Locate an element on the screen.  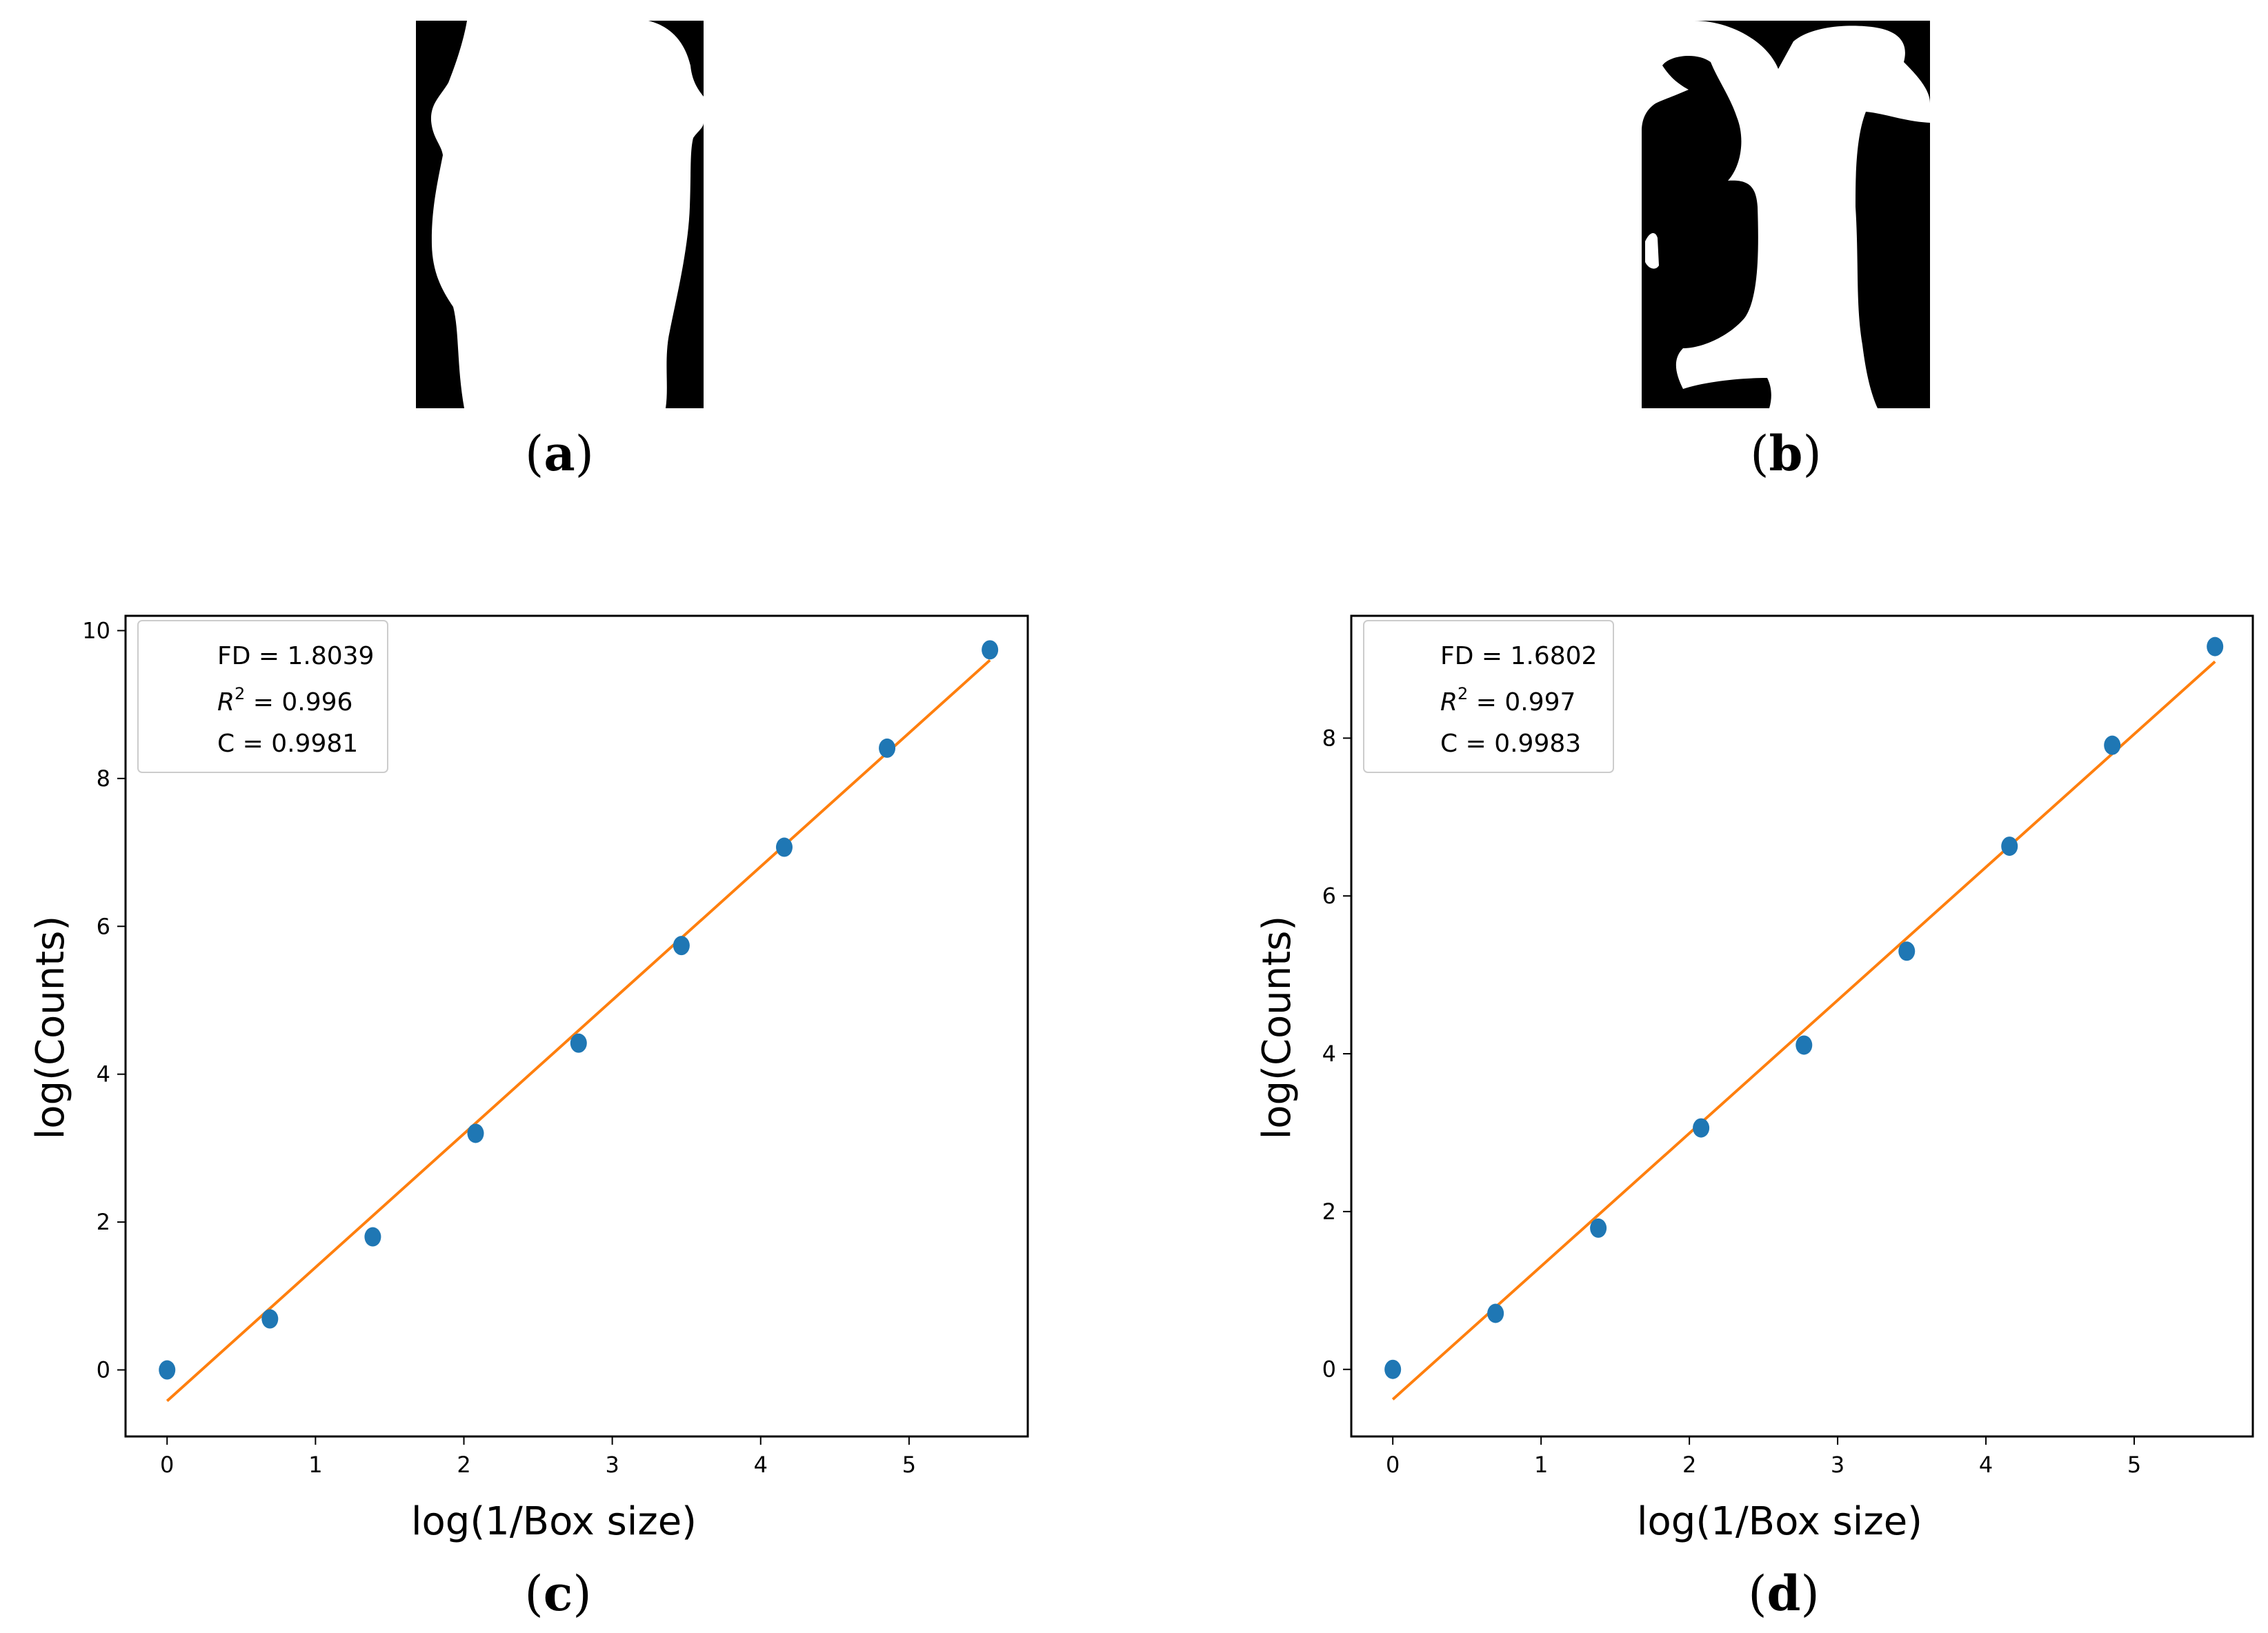
panel-d-y-tick-label: 4 is located at coordinates (1329, 1054).